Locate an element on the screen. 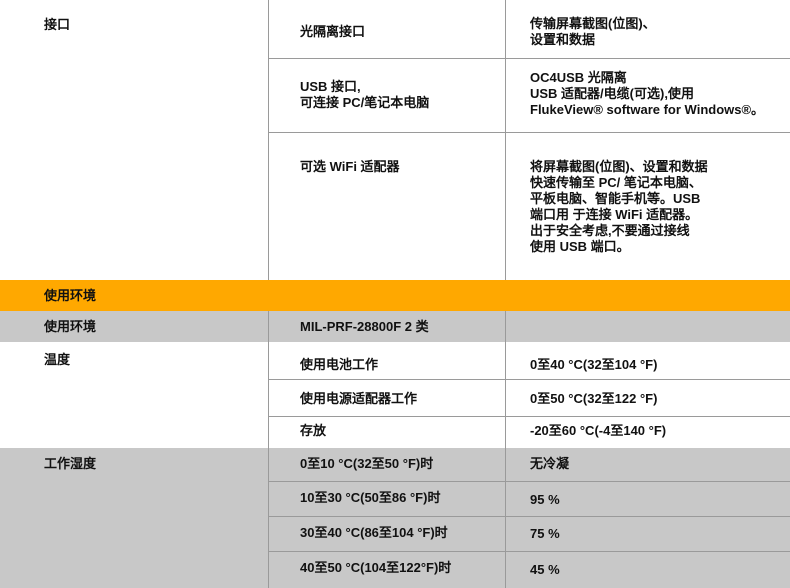 This screenshot has width=790, height=588. section-header-band is located at coordinates (395, 295).